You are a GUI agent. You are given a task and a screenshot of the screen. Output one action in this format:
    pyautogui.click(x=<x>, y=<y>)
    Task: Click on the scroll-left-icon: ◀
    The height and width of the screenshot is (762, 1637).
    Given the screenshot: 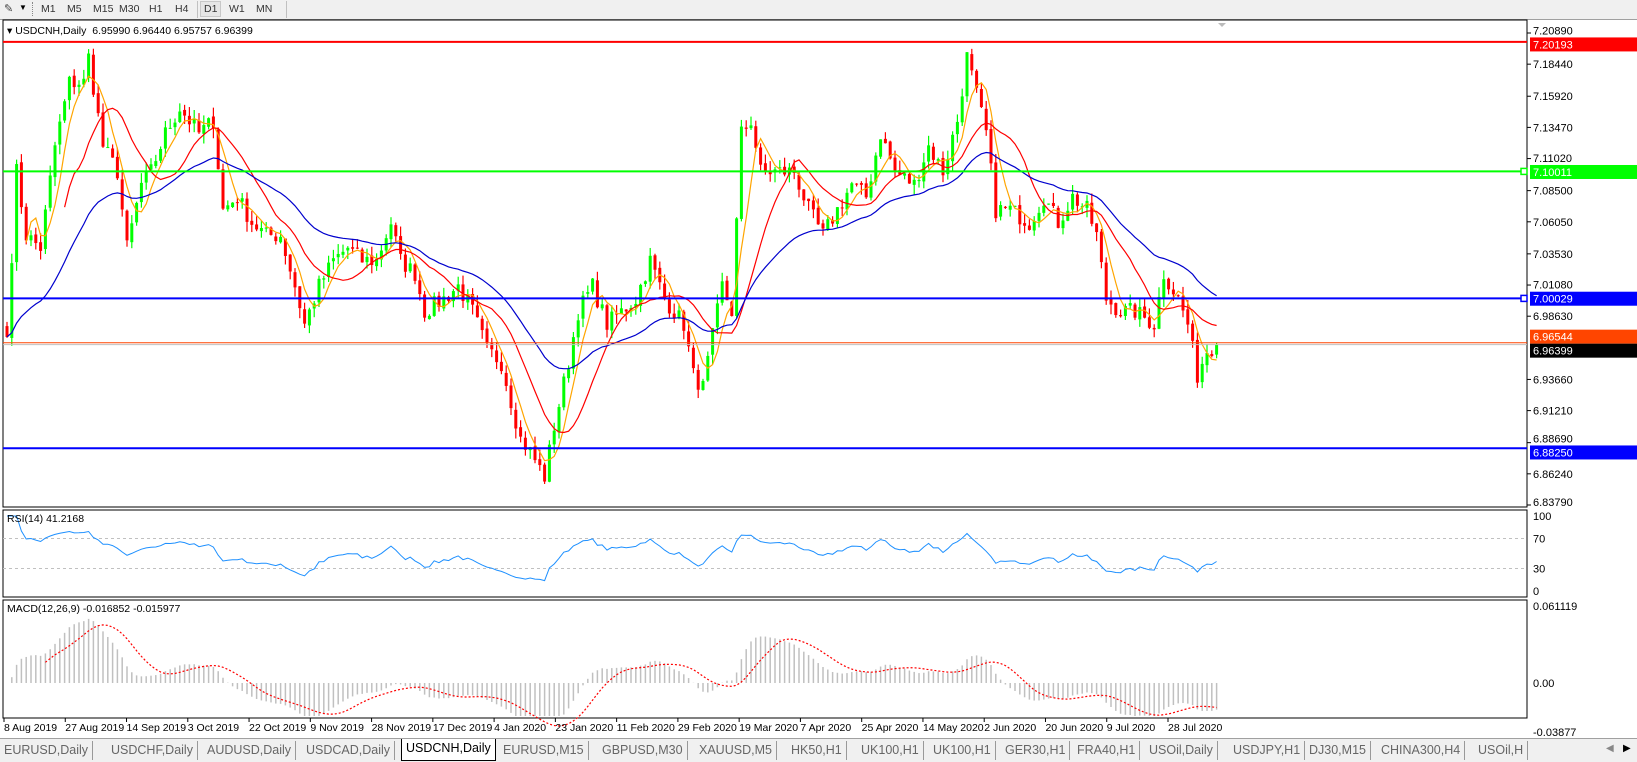 What is the action you would take?
    pyautogui.click(x=1610, y=748)
    